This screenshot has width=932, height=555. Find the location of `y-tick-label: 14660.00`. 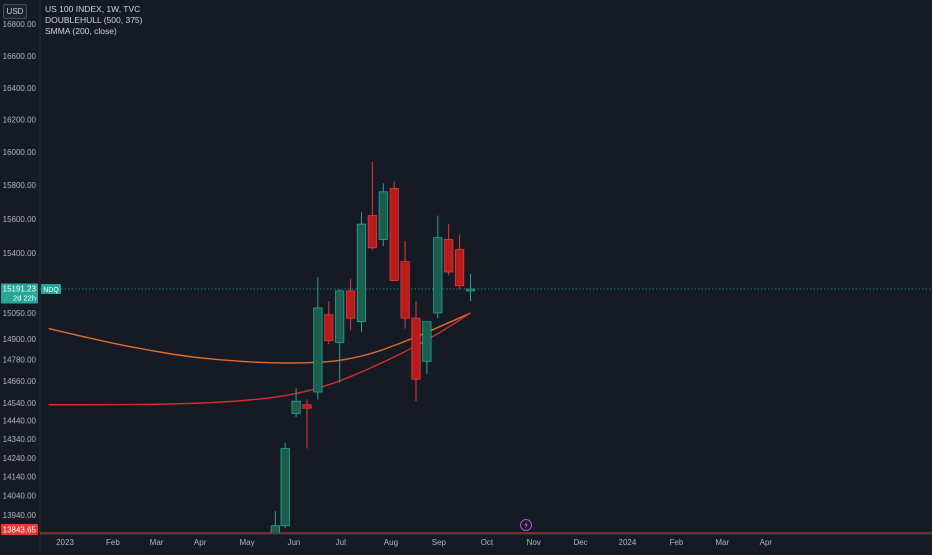

y-tick-label: 14660.00 is located at coordinates (20, 381).